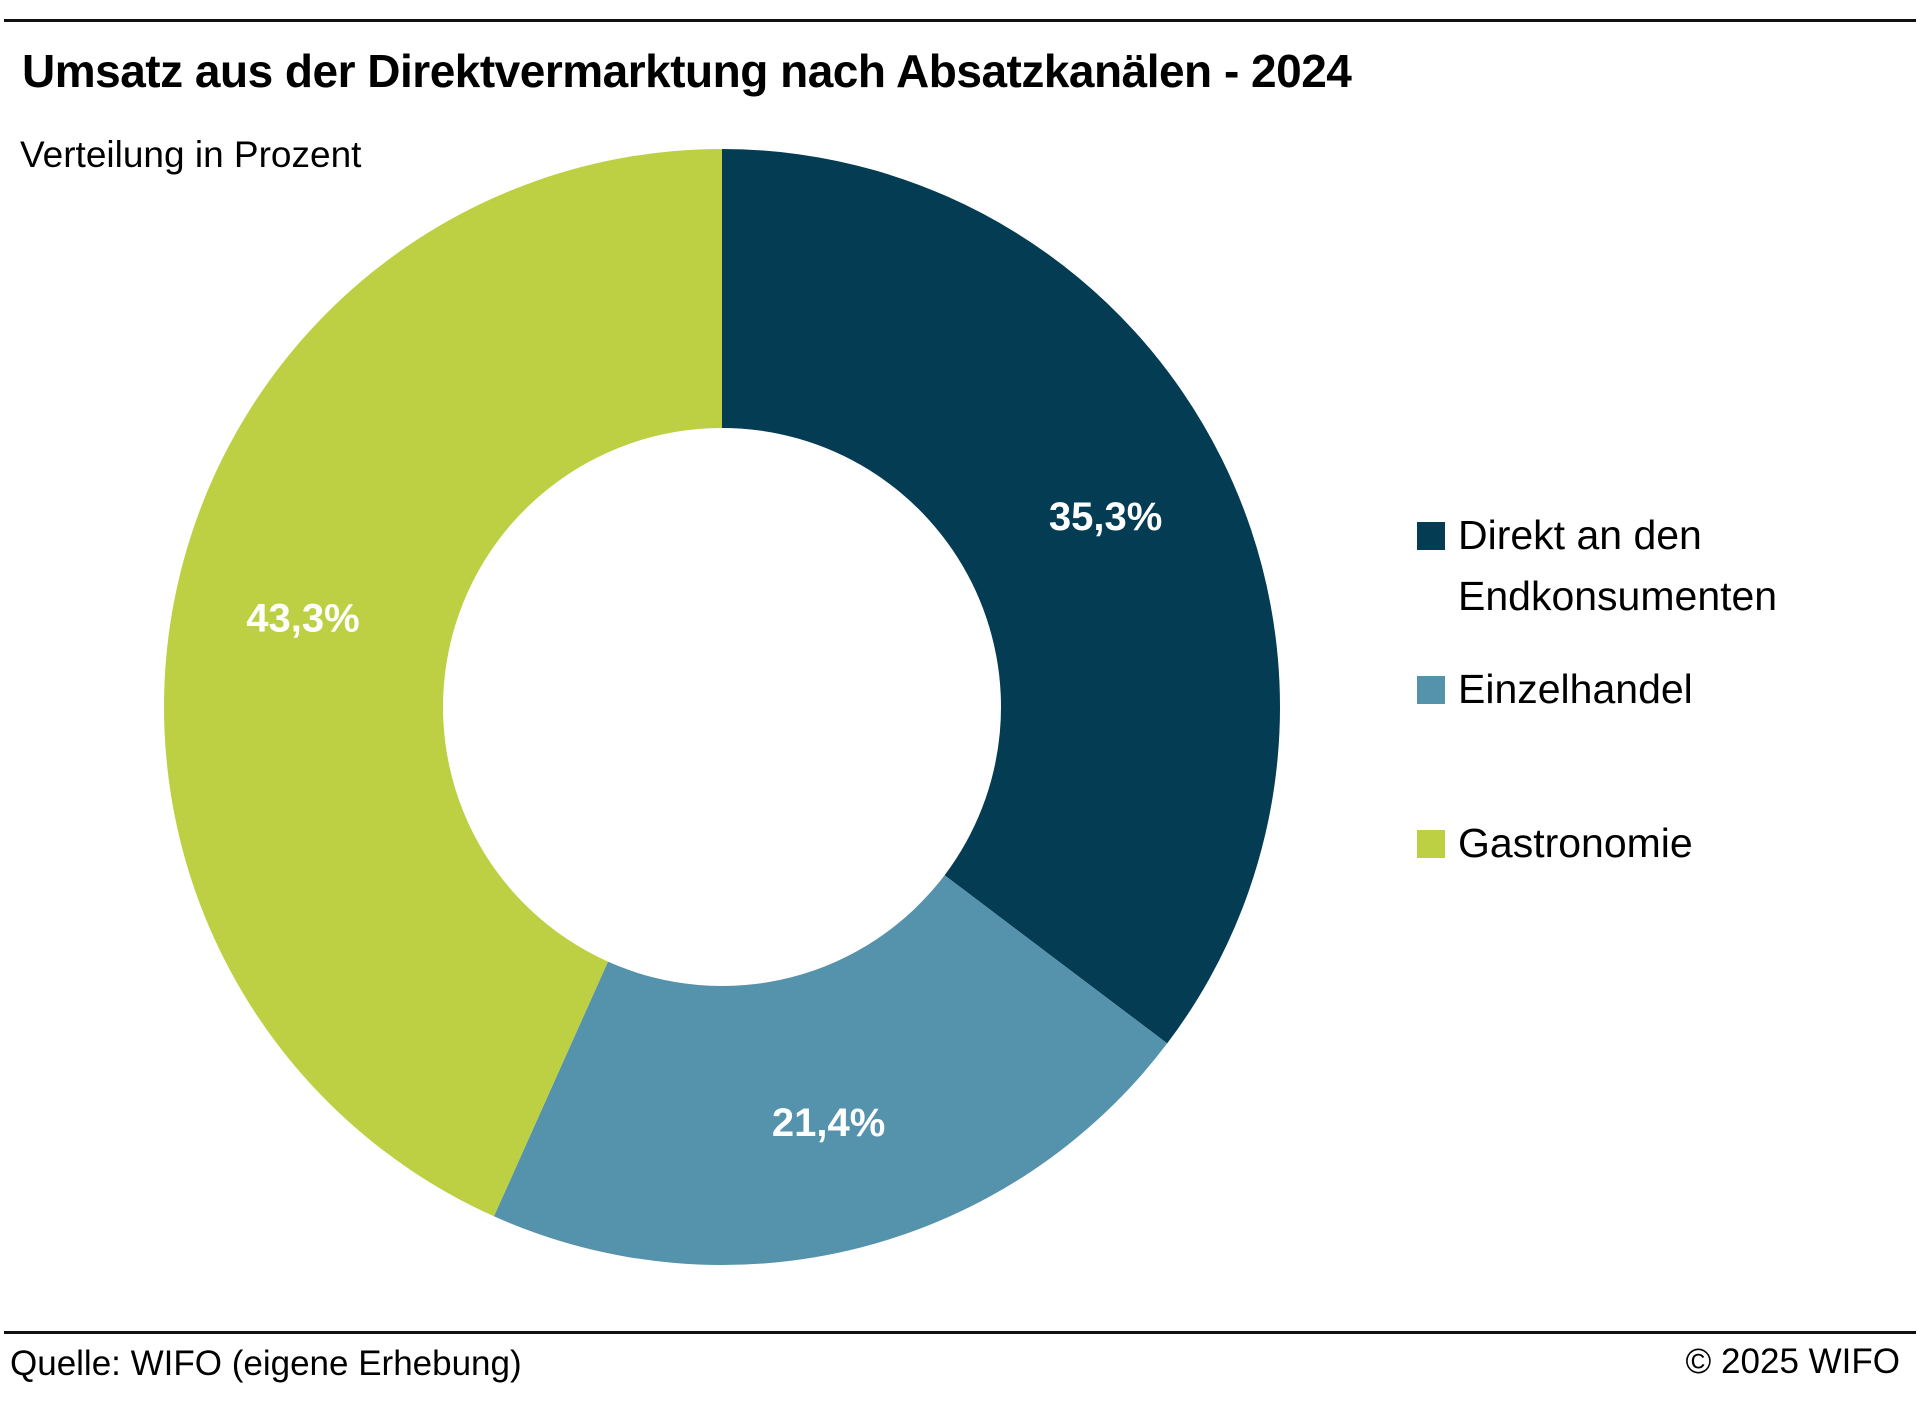  I want to click on legend-swatch-gastronomie, so click(1431, 844).